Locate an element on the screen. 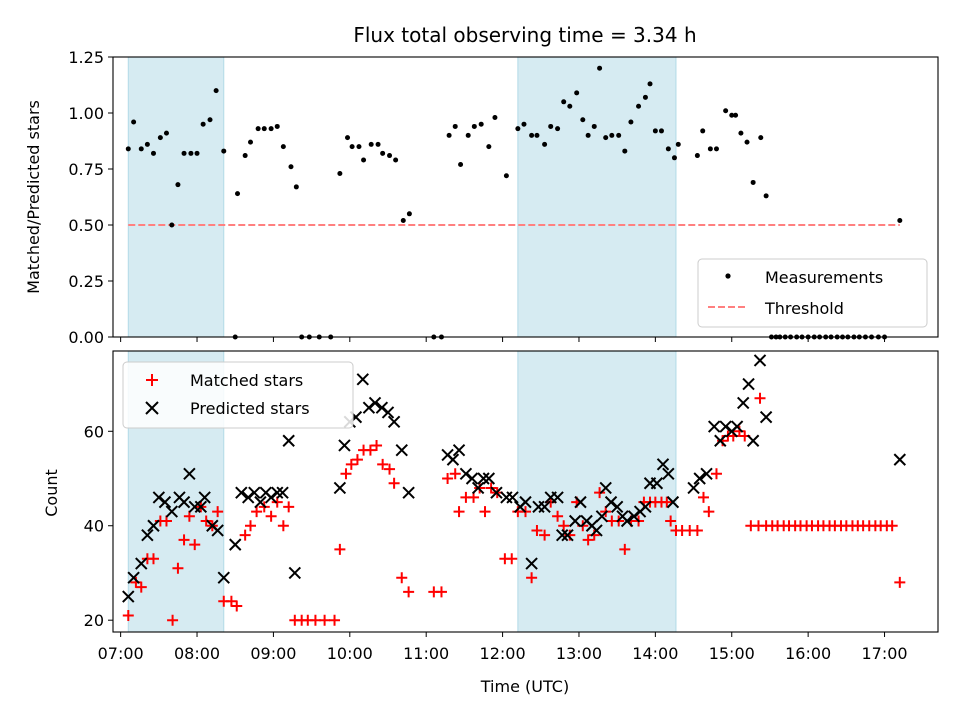 The width and height of the screenshot is (960, 720). bottom-legend-box is located at coordinates (238, 395).